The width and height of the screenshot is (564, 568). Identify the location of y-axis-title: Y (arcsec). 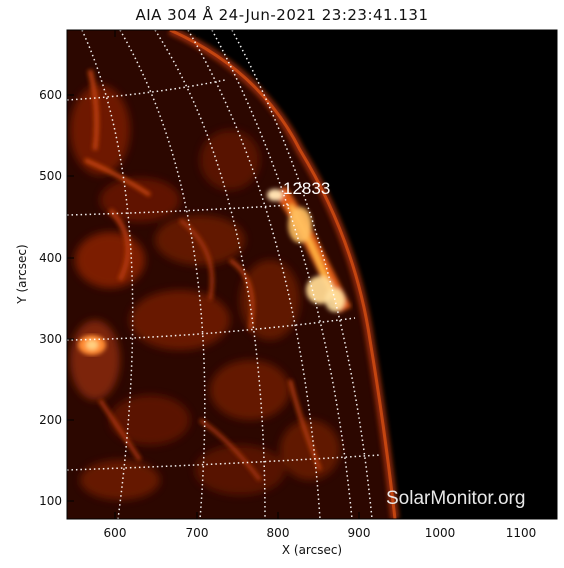
(22, 274).